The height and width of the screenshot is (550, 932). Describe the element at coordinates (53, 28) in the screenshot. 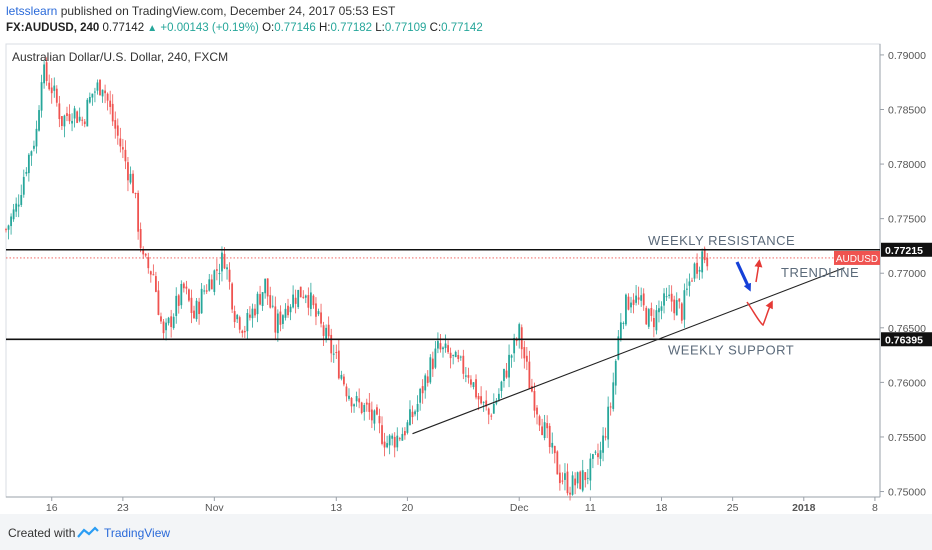

I see `symbol-name: FX:AUDUSD, 240` at that location.